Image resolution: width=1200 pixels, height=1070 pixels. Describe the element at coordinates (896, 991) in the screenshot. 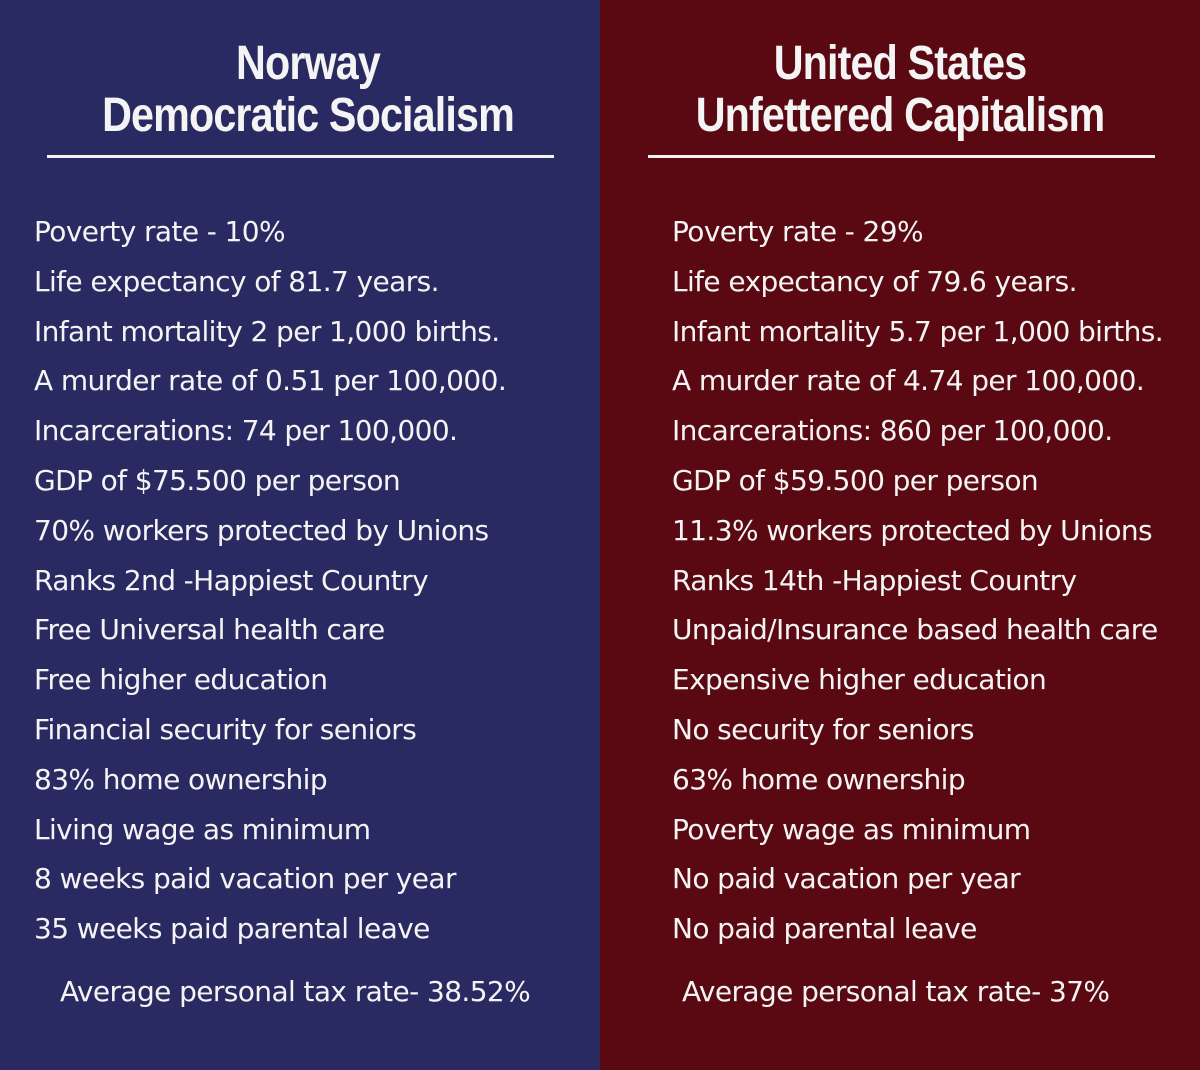

I see `us-tax-rate: Average personal tax rate- 37%` at that location.